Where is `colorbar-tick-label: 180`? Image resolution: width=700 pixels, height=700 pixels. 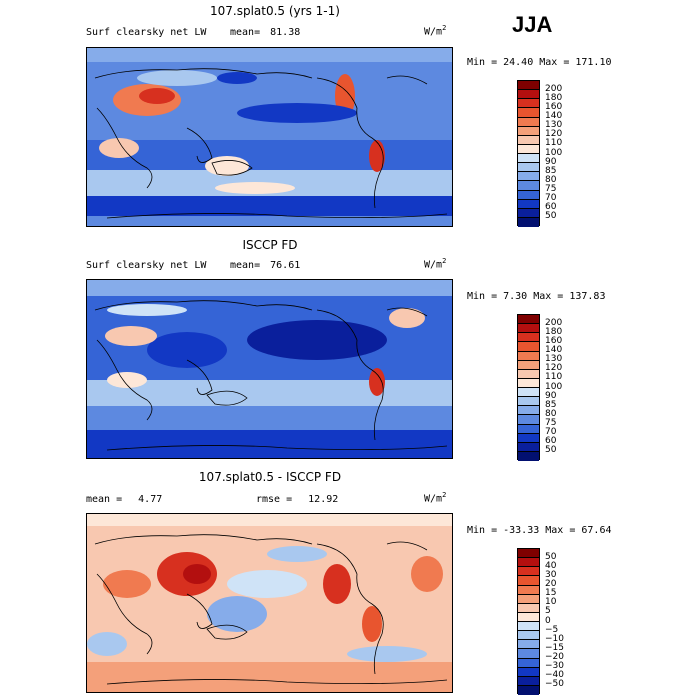 colorbar-tick-label: 180 is located at coordinates (554, 331).